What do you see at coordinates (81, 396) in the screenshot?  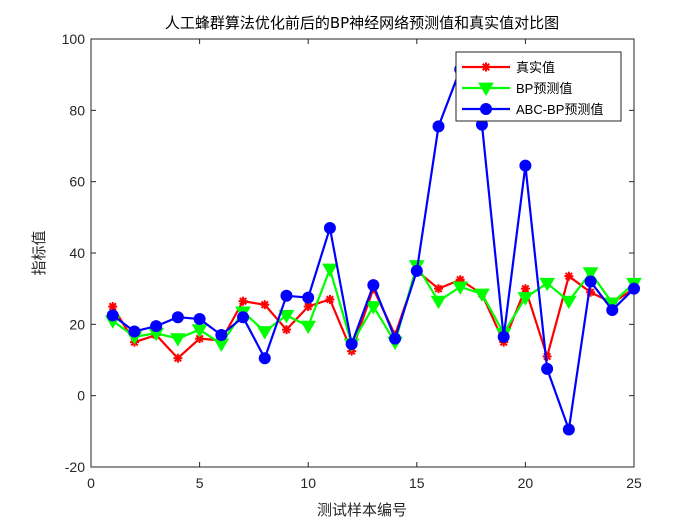 I see `y-tick-label: 0` at bounding box center [81, 396].